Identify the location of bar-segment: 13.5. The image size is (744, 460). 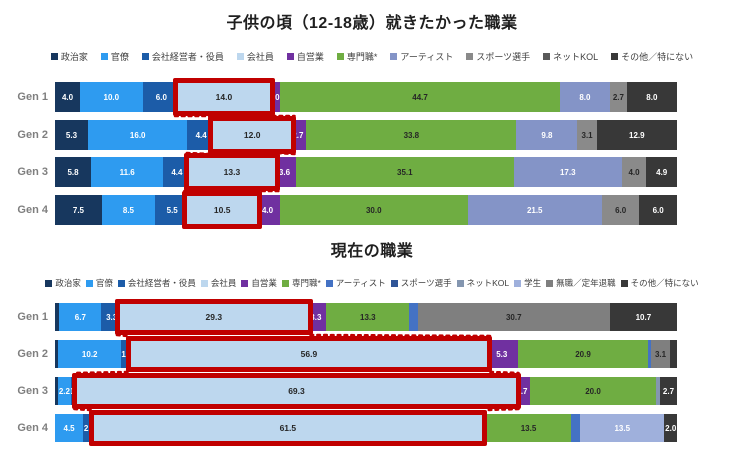
(528, 428).